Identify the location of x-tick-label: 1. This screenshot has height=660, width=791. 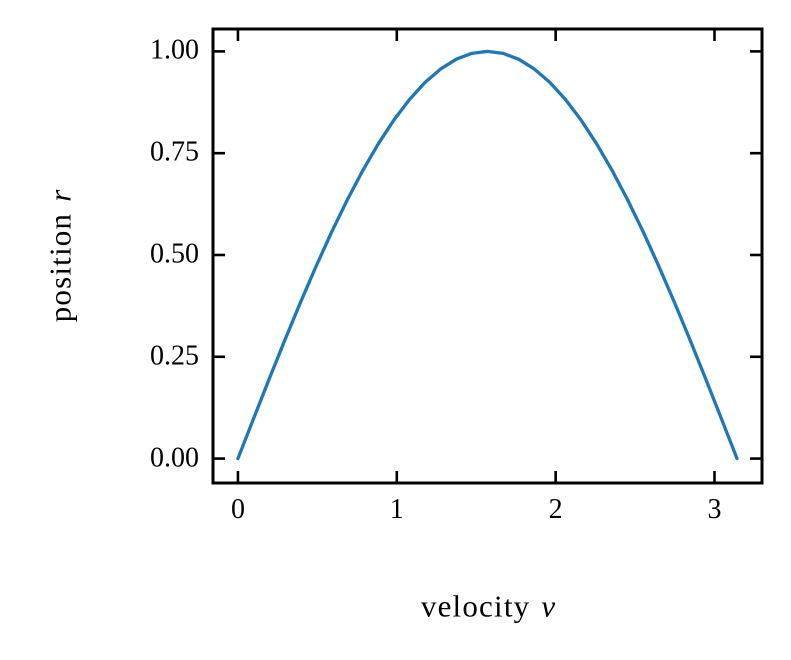
(396, 509).